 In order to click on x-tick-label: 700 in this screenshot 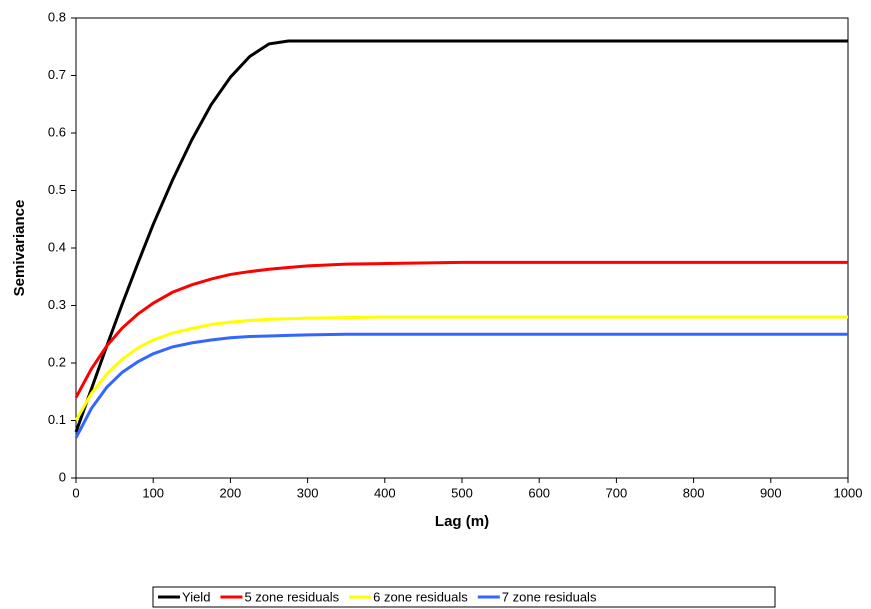, I will do `click(617, 492)`.